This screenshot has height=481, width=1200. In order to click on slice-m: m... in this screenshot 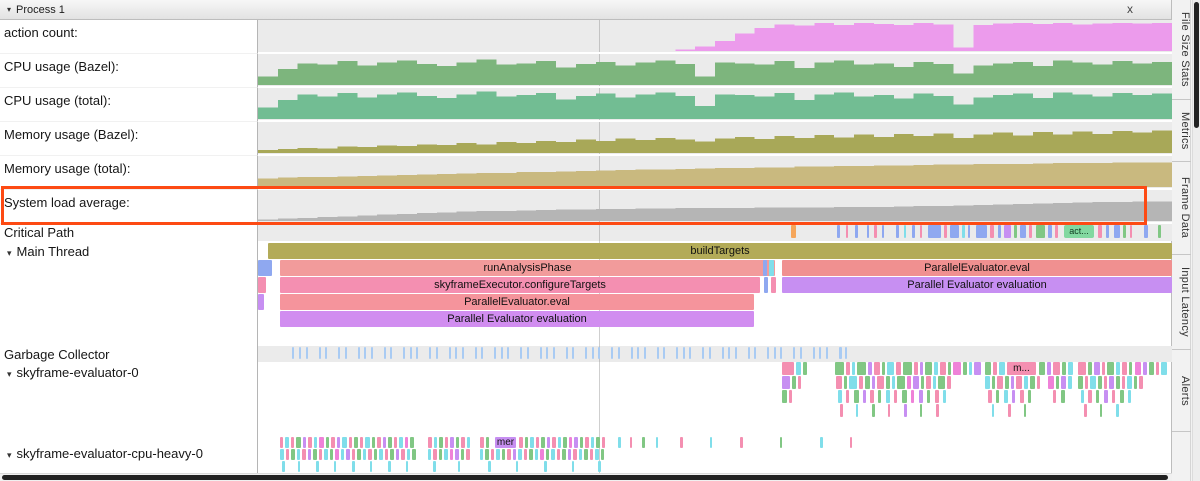, I will do `click(1021, 368)`.